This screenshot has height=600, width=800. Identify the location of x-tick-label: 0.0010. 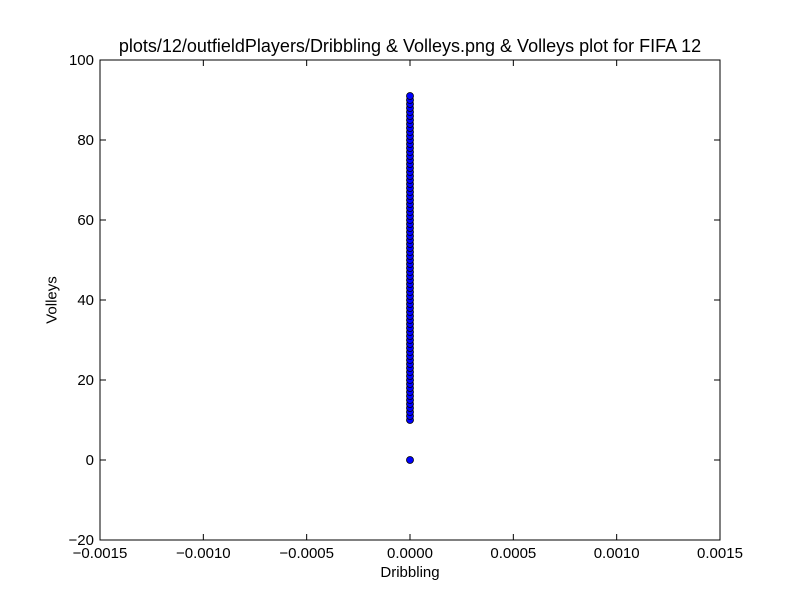
(617, 553).